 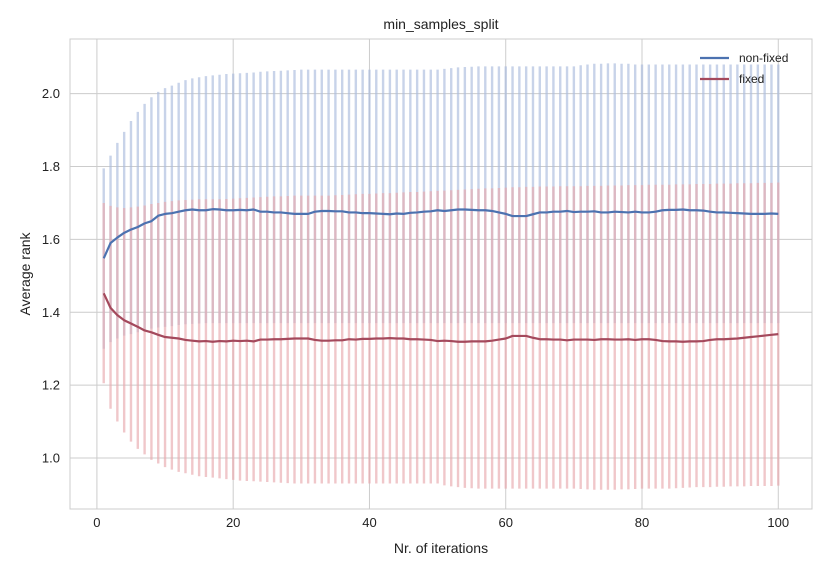 I want to click on x-tick-label: 80, so click(x=642, y=522).